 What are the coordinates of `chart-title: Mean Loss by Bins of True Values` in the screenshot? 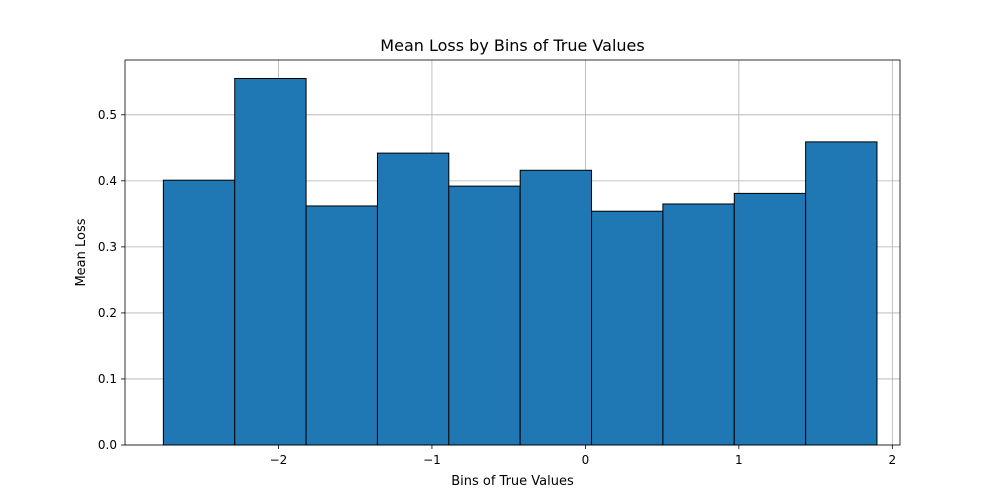 It's located at (512, 45).